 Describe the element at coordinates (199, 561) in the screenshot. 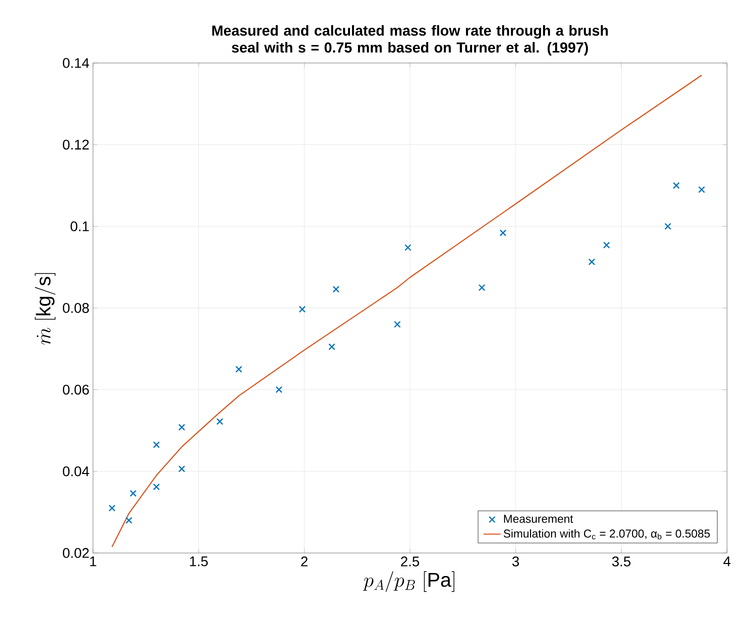

I see `x-tick-label: 1.5` at that location.